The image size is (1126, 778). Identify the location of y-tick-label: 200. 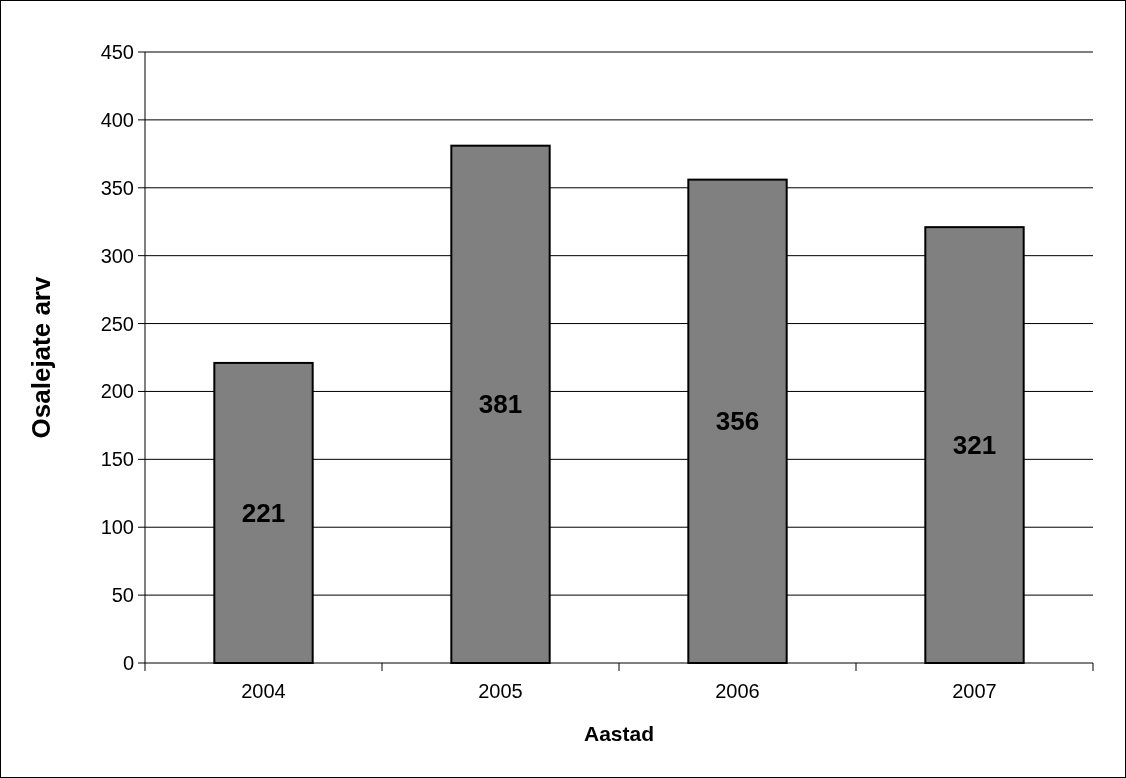
(117, 391).